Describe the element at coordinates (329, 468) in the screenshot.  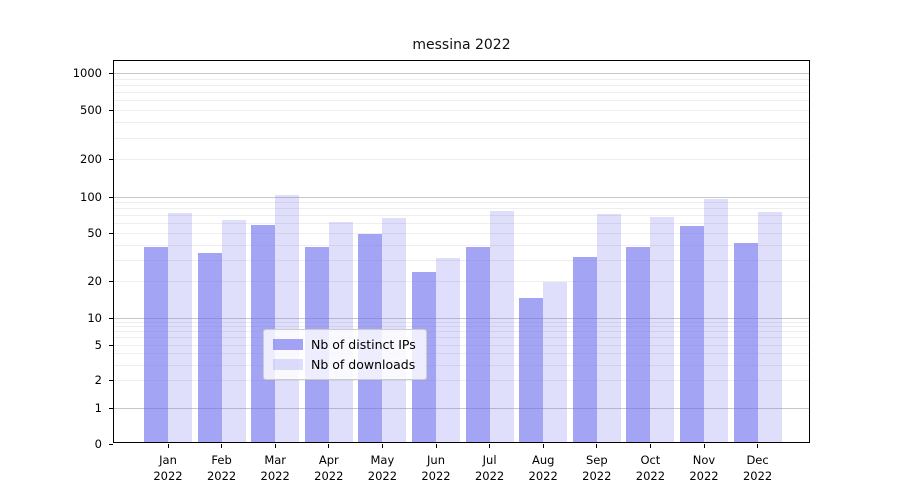
I see `x-tick-label: Apr 2022` at that location.